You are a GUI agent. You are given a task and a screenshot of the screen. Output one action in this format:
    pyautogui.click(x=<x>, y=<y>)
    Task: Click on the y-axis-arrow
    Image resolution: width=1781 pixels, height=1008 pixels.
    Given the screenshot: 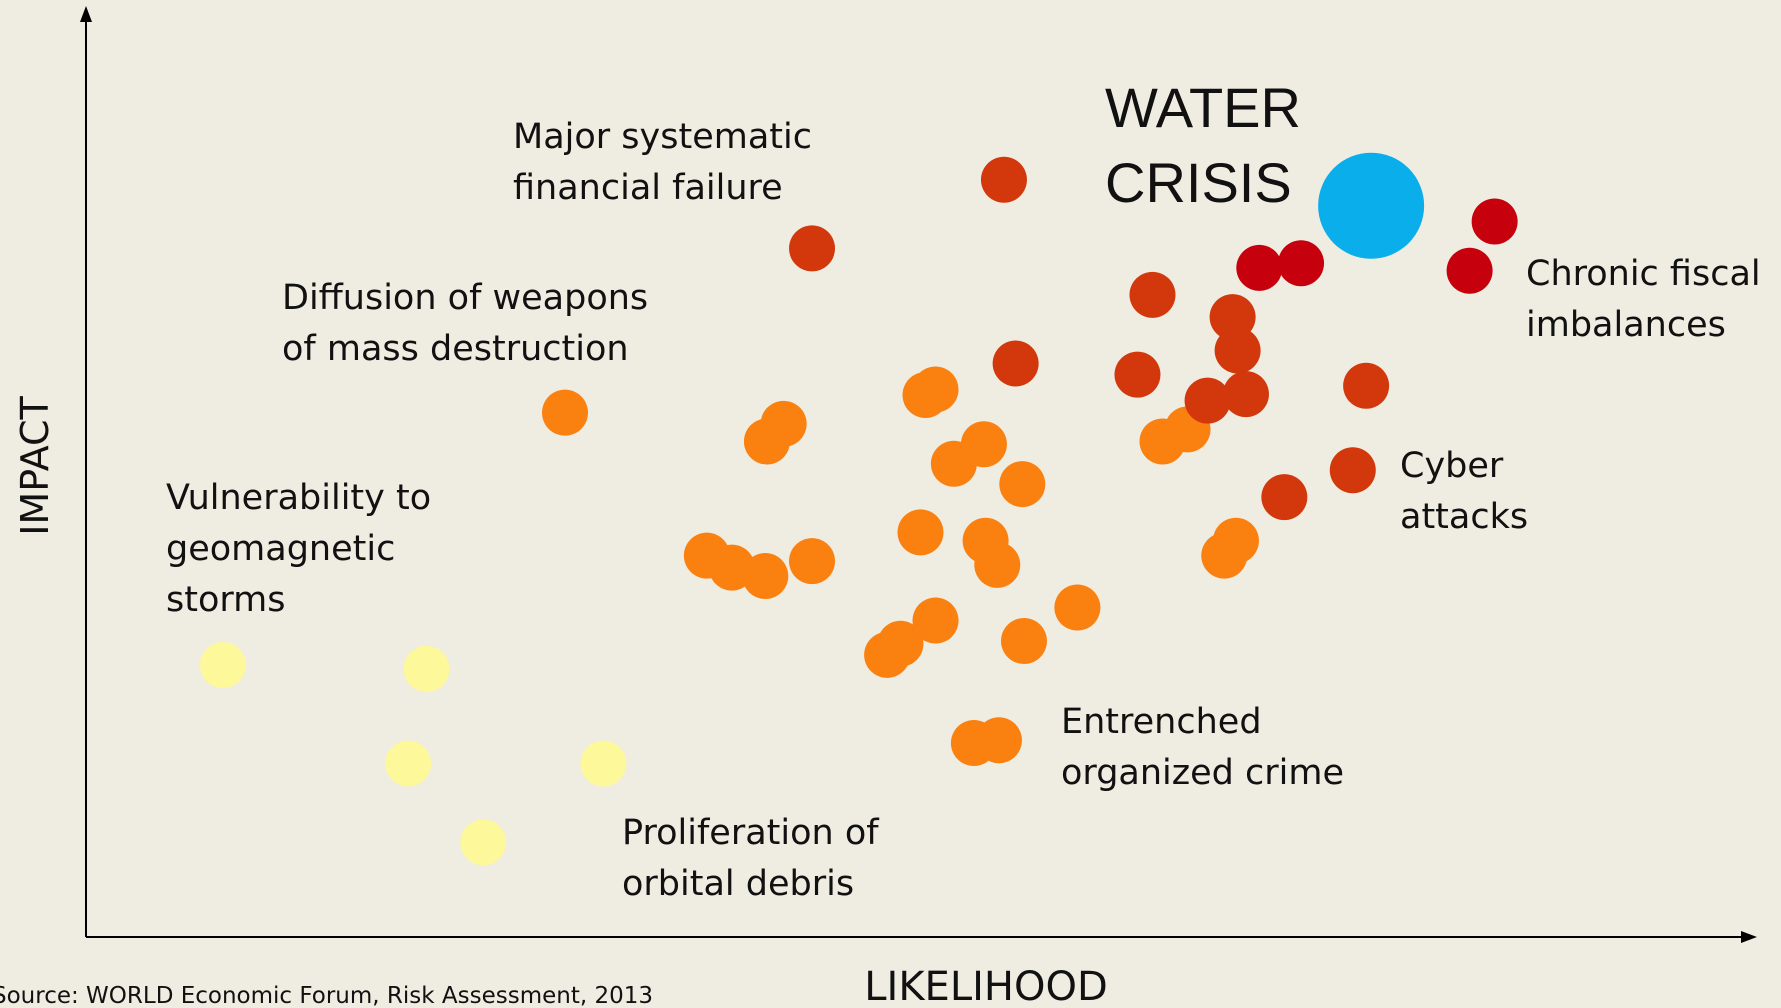 What is the action you would take?
    pyautogui.click(x=86, y=14)
    